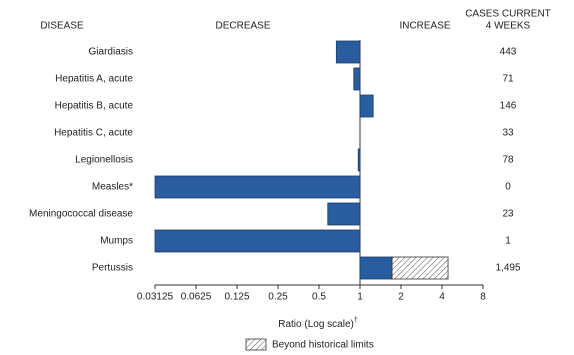 Image resolution: width=574 pixels, height=355 pixels. I want to click on cases-value: 443, so click(508, 52).